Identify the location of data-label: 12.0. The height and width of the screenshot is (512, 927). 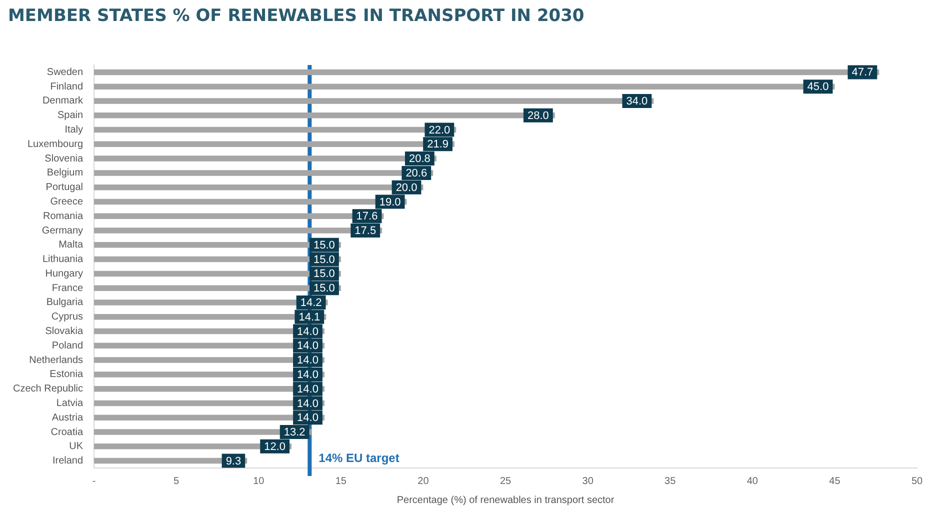
(275, 446).